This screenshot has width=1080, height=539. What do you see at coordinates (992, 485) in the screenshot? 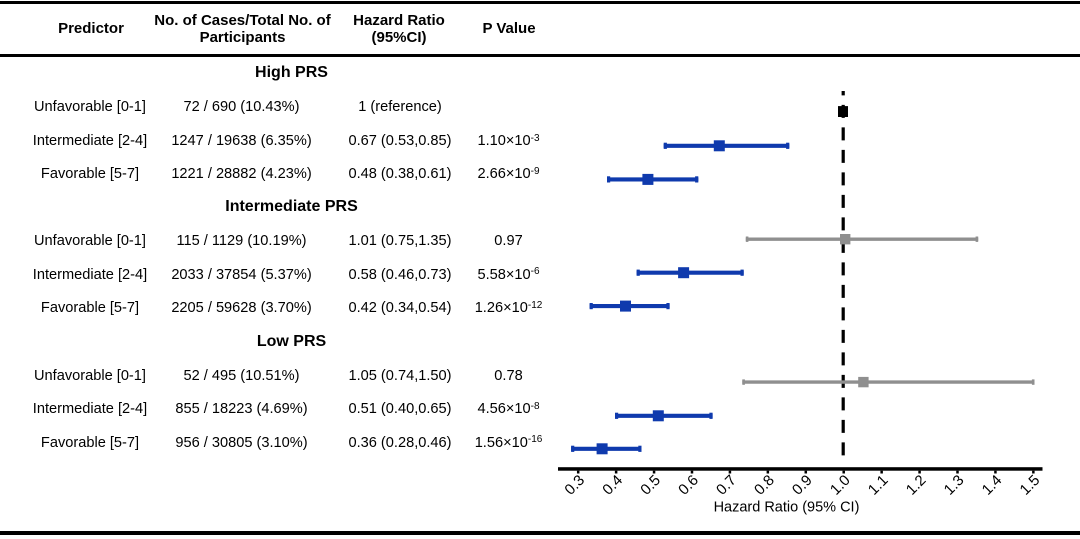
I see `svg-text: 1.4` at bounding box center [992, 485].